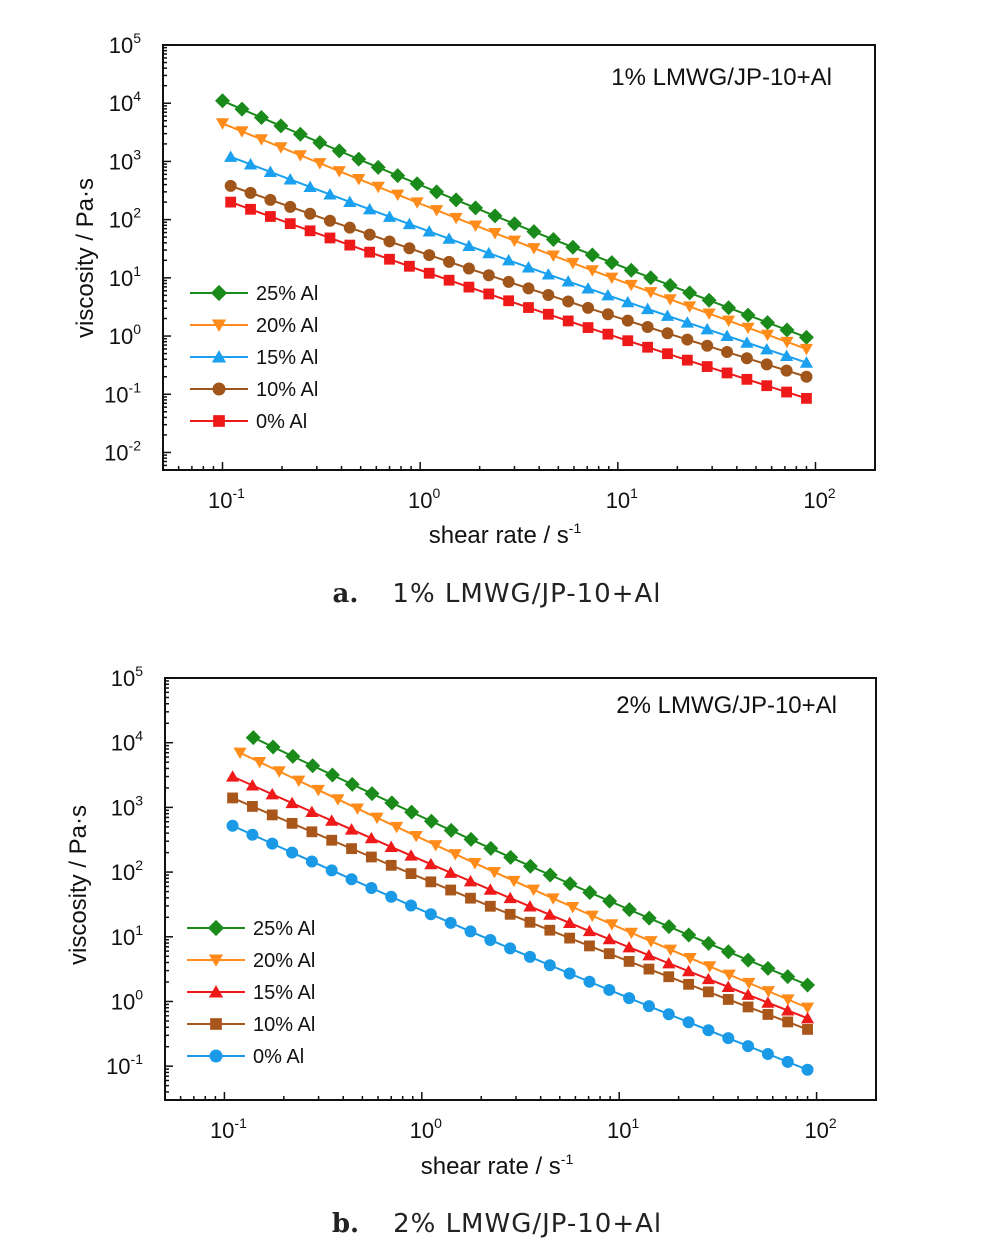 This screenshot has width=994, height=1260. What do you see at coordinates (254, 326) in the screenshot?
I see `legend-item: 20% Al` at bounding box center [254, 326].